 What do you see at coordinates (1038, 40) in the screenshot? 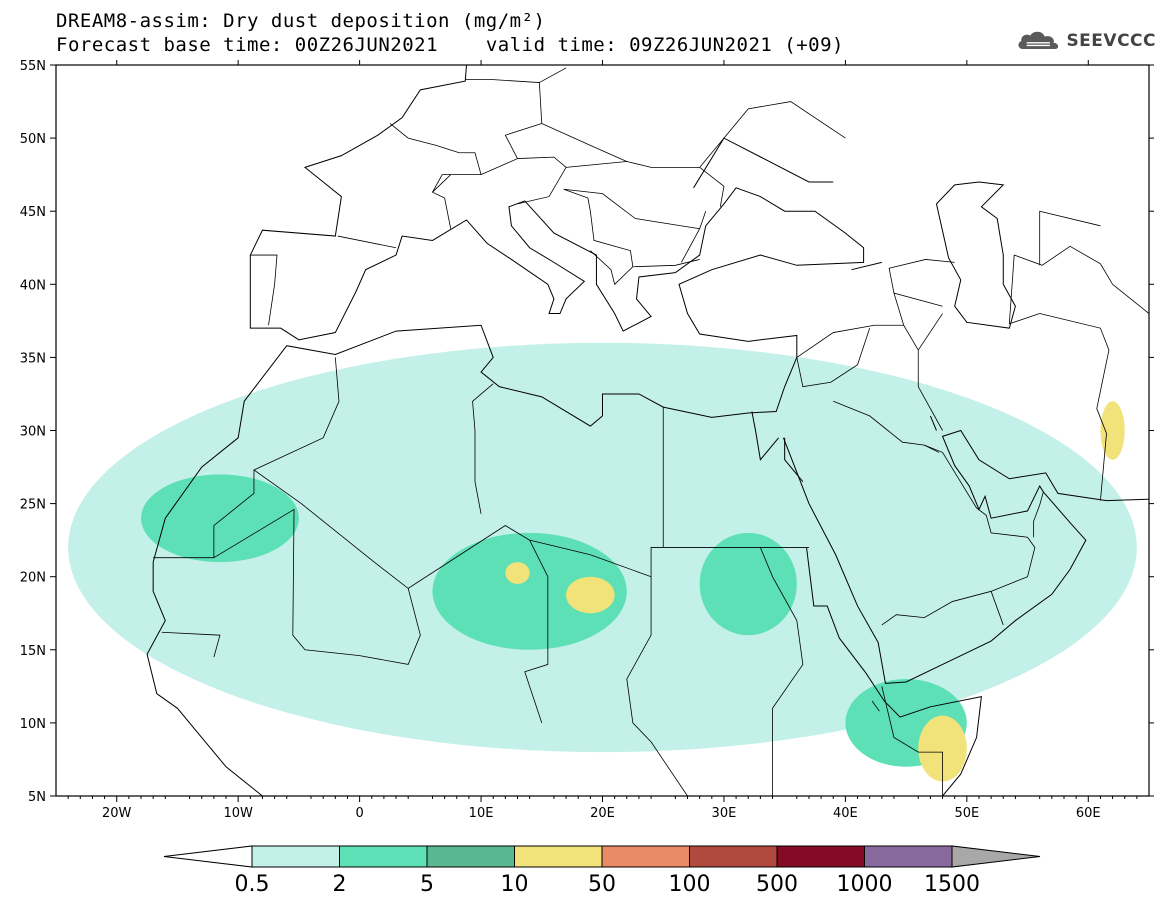
I see `cloud-logo-icon` at bounding box center [1038, 40].